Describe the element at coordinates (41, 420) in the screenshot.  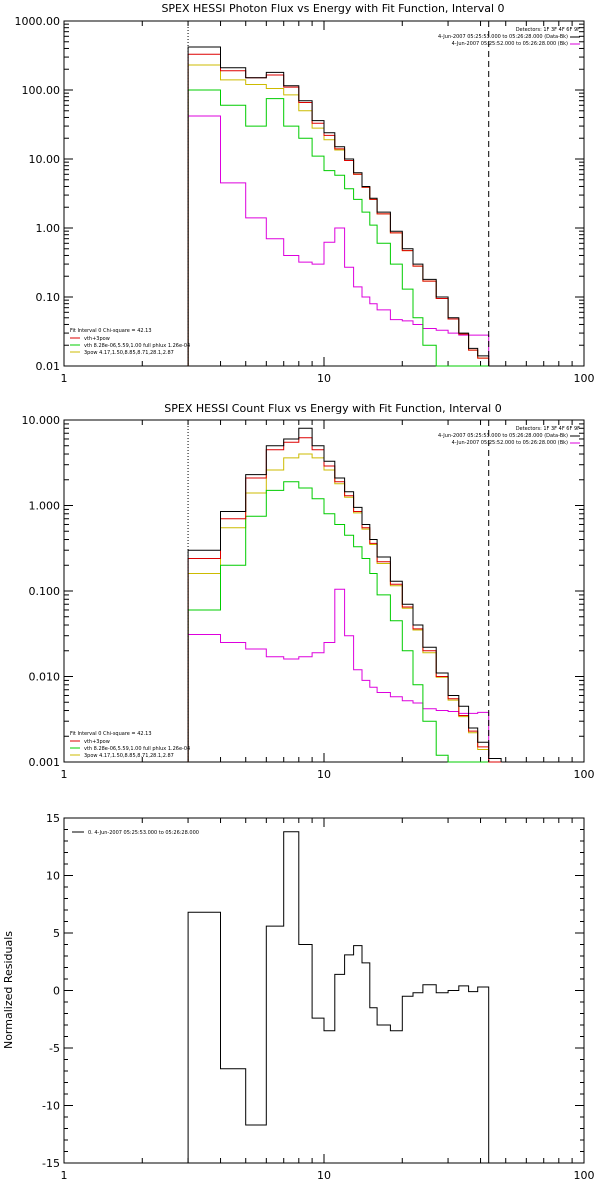
I see `y-tick-label: 10.000` at that location.